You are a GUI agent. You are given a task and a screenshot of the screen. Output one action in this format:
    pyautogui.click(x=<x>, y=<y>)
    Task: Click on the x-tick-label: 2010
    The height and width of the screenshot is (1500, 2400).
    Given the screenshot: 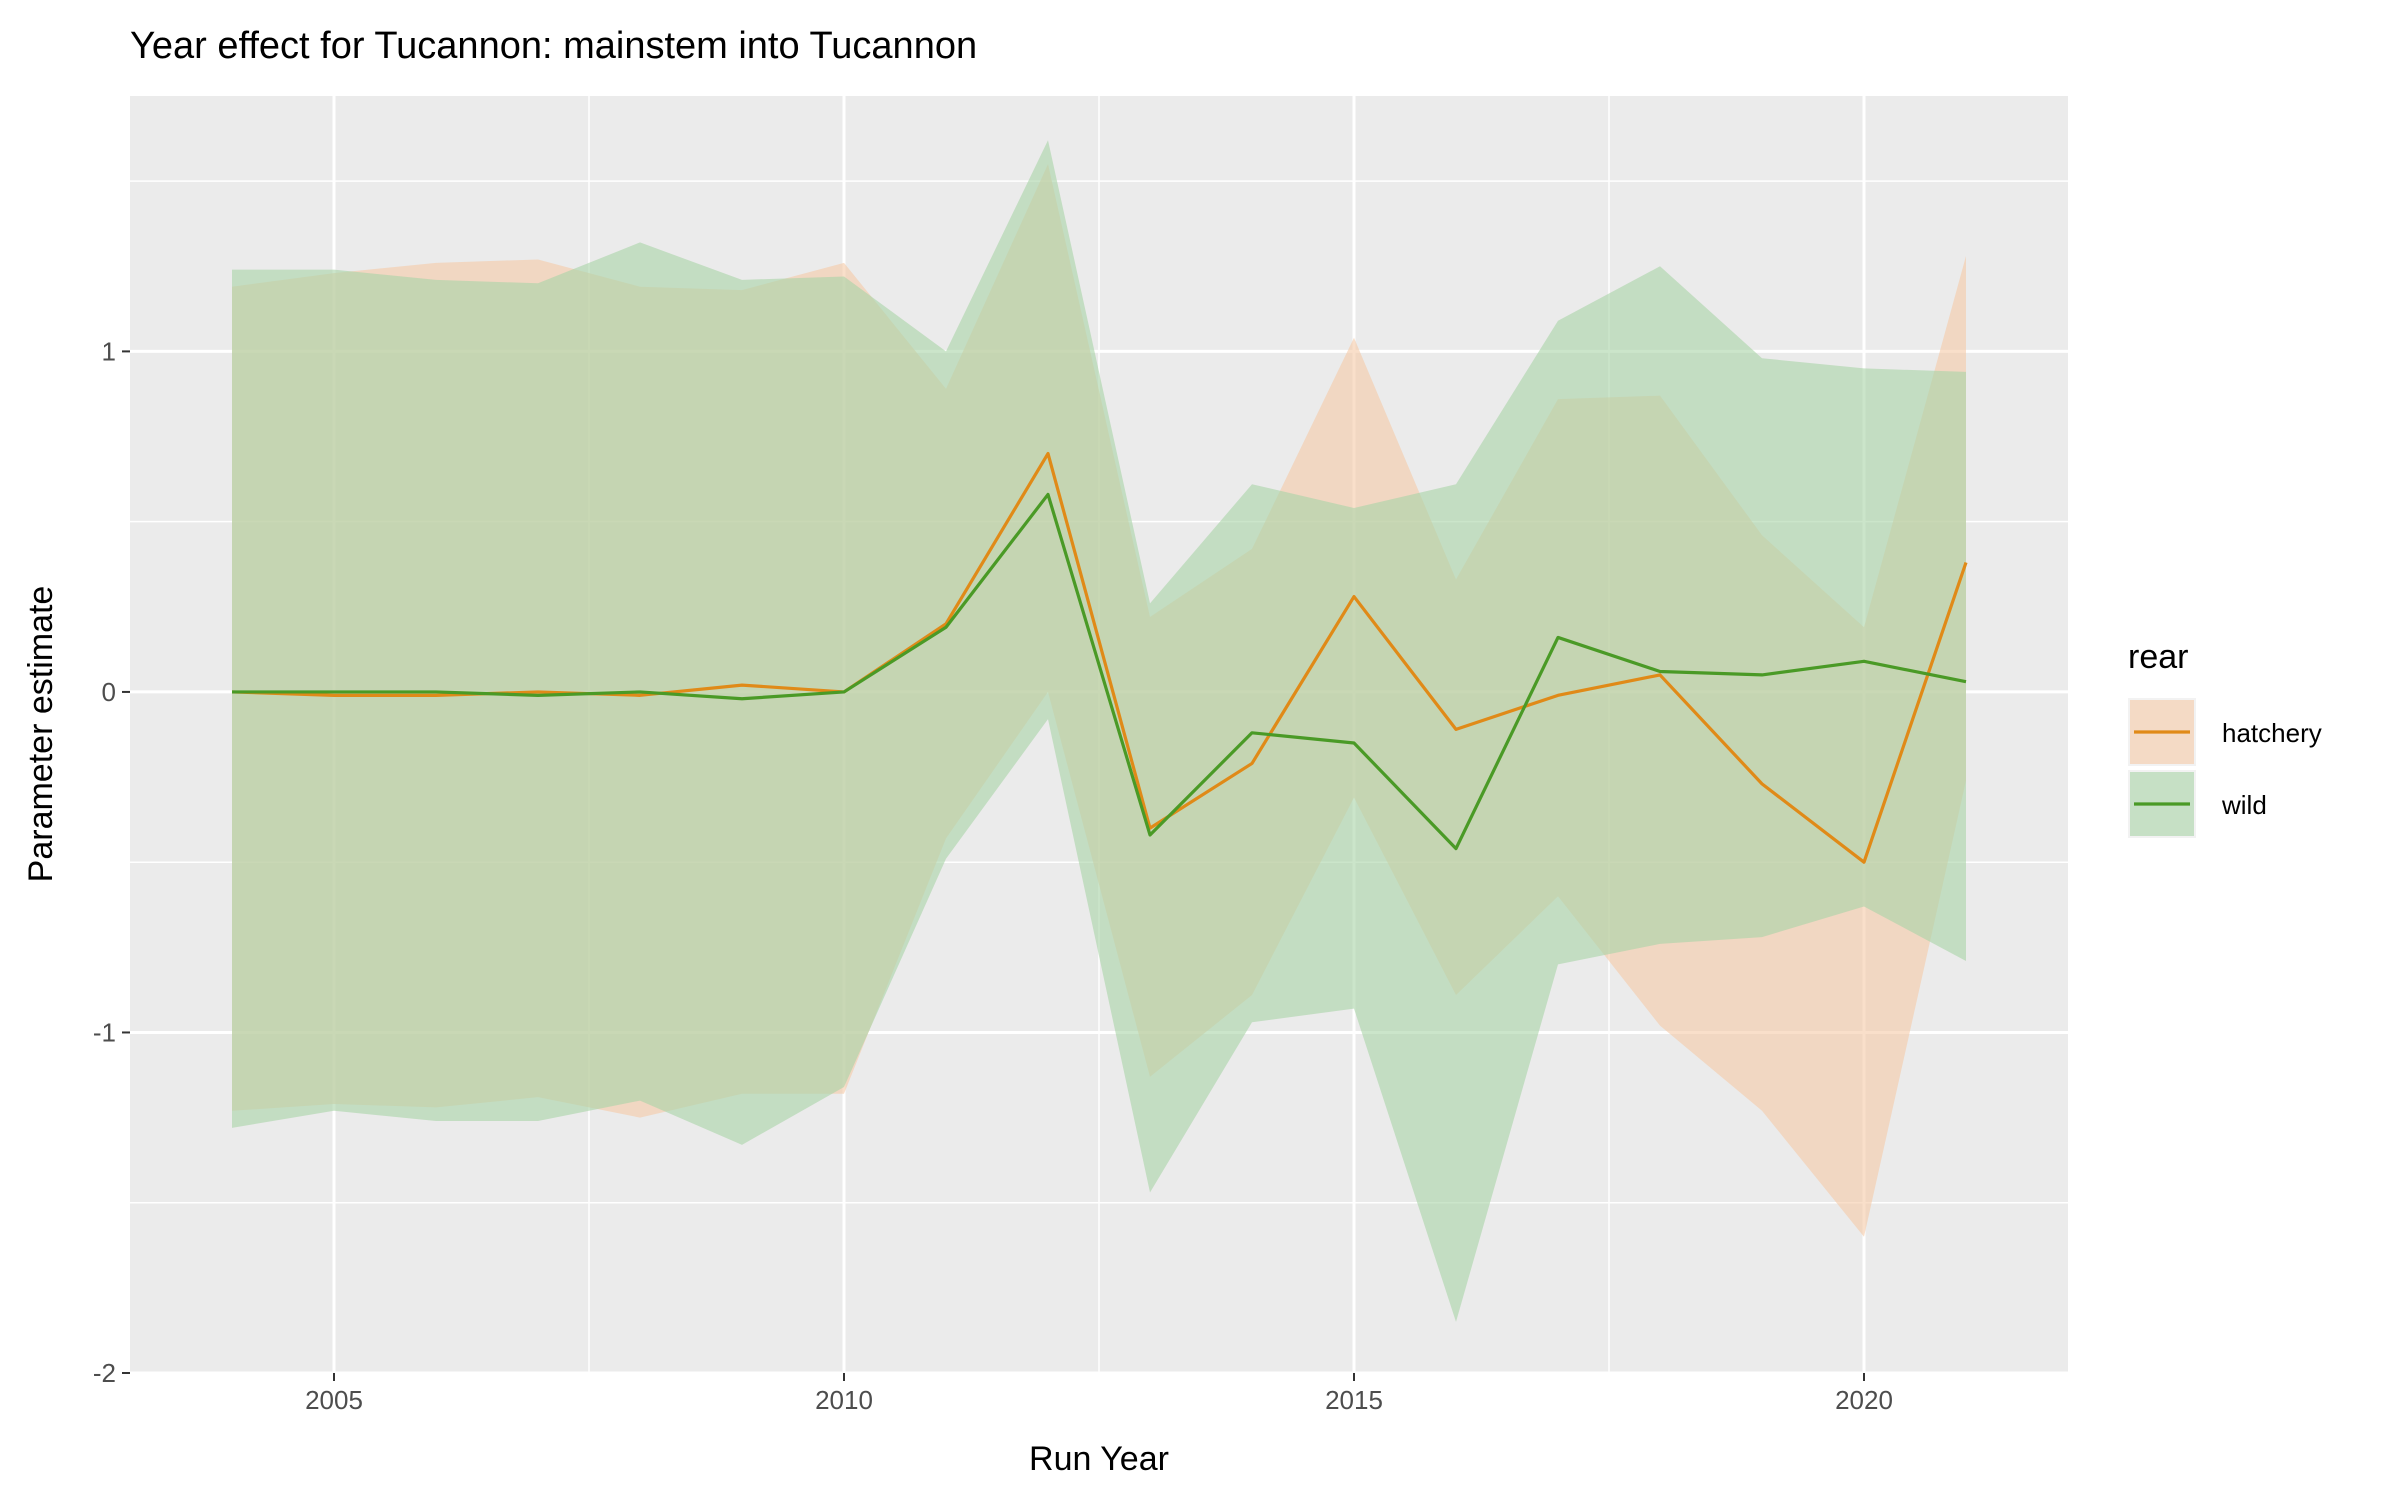 What is the action you would take?
    pyautogui.click(x=844, y=1400)
    